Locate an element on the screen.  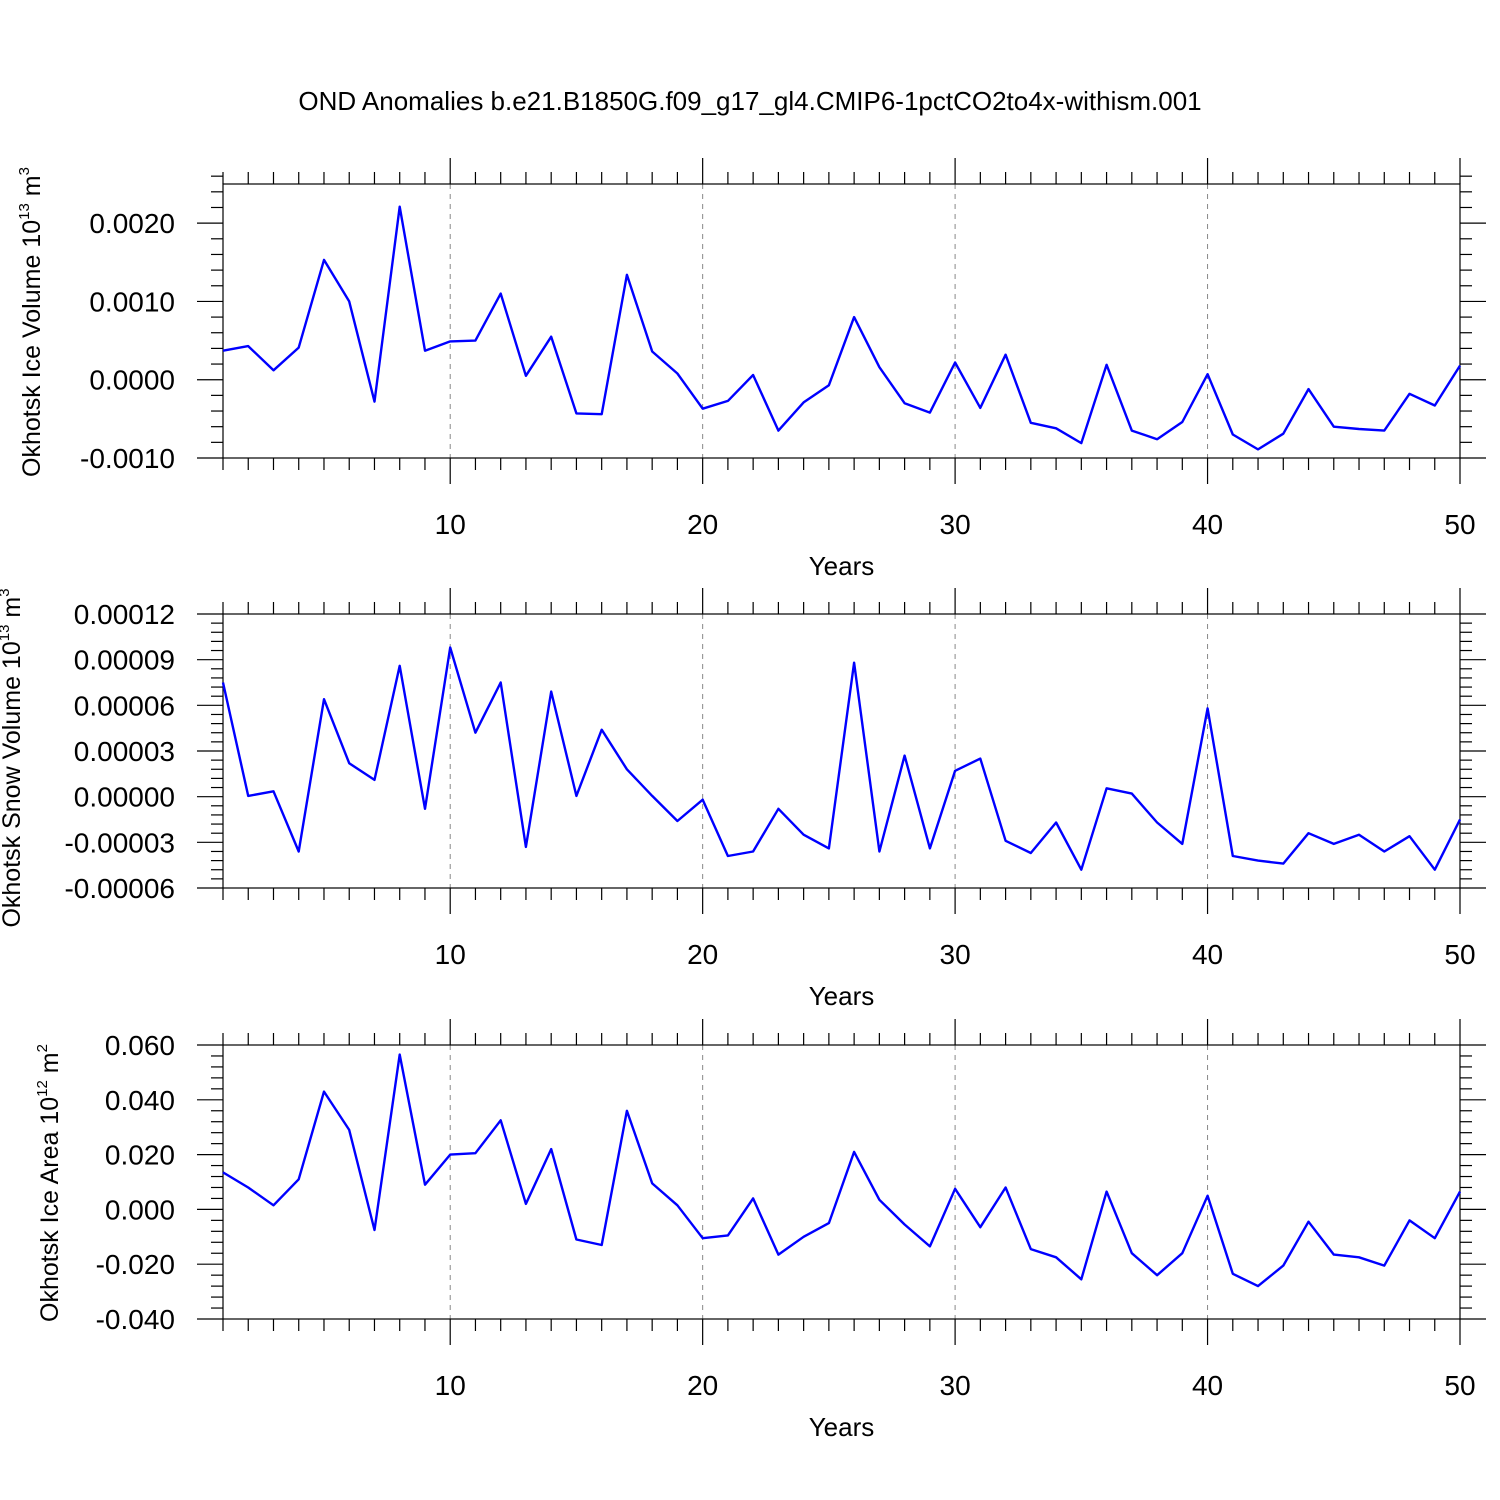
y-tick-label: 0.020 is located at coordinates (140, 1155).